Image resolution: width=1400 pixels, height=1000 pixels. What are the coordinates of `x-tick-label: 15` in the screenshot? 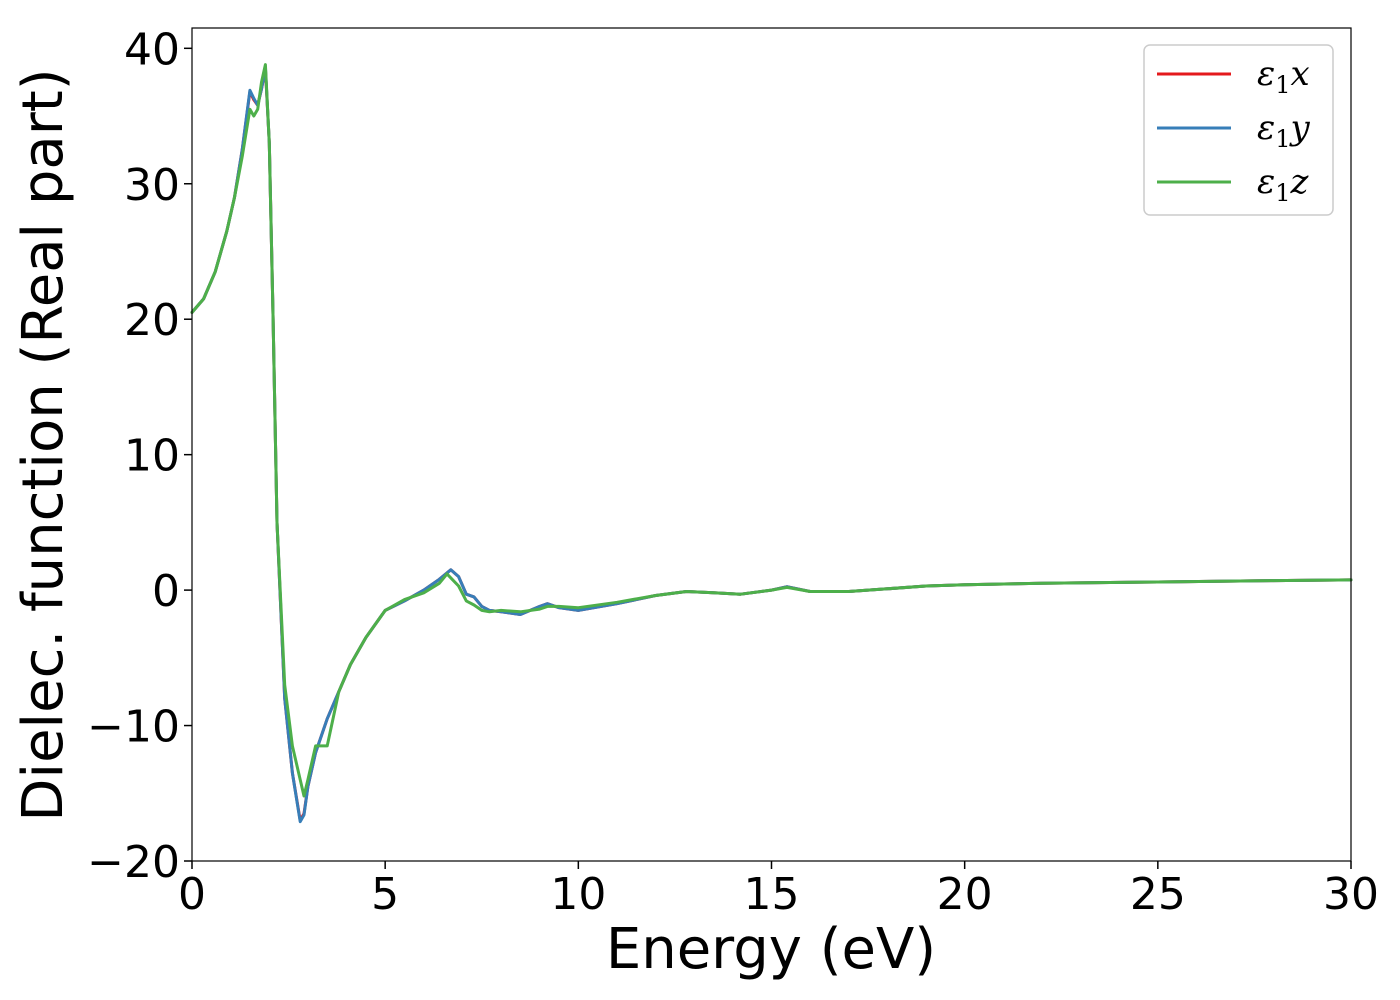 It's located at (772, 894).